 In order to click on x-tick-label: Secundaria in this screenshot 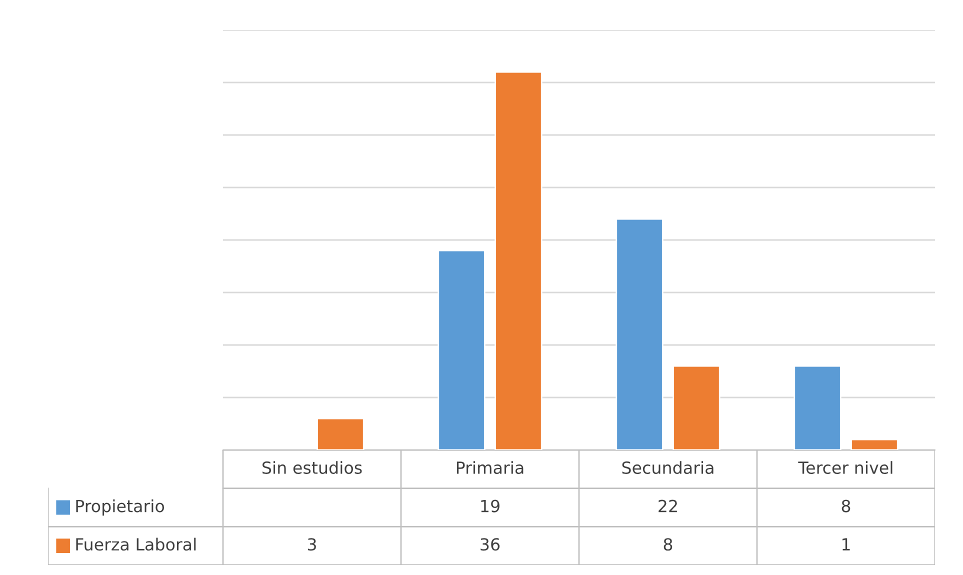, I will do `click(668, 467)`.